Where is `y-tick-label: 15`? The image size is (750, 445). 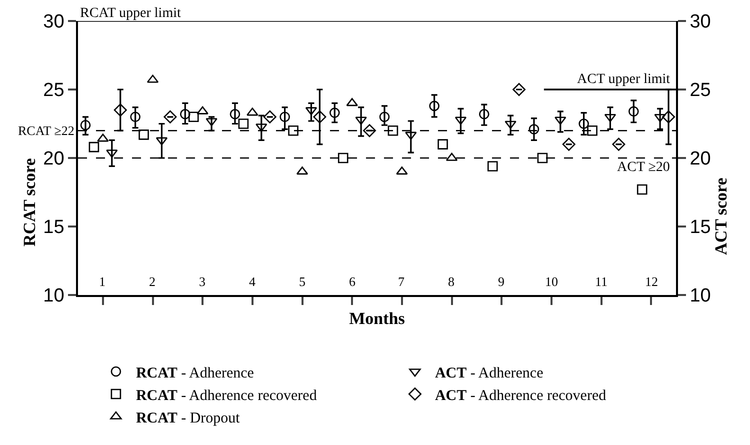 y-tick-label: 15 is located at coordinates (53, 227).